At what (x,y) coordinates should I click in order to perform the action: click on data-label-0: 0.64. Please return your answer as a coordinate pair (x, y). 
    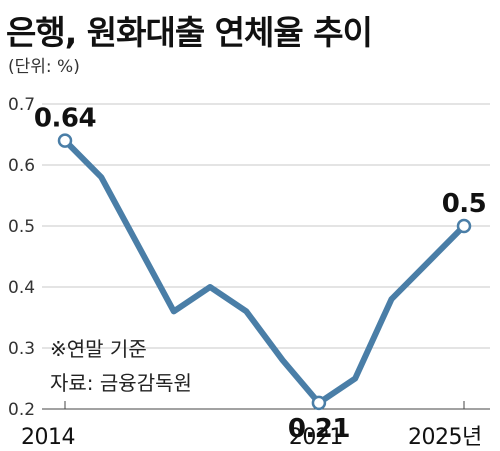
    Looking at the image, I should click on (65, 119).